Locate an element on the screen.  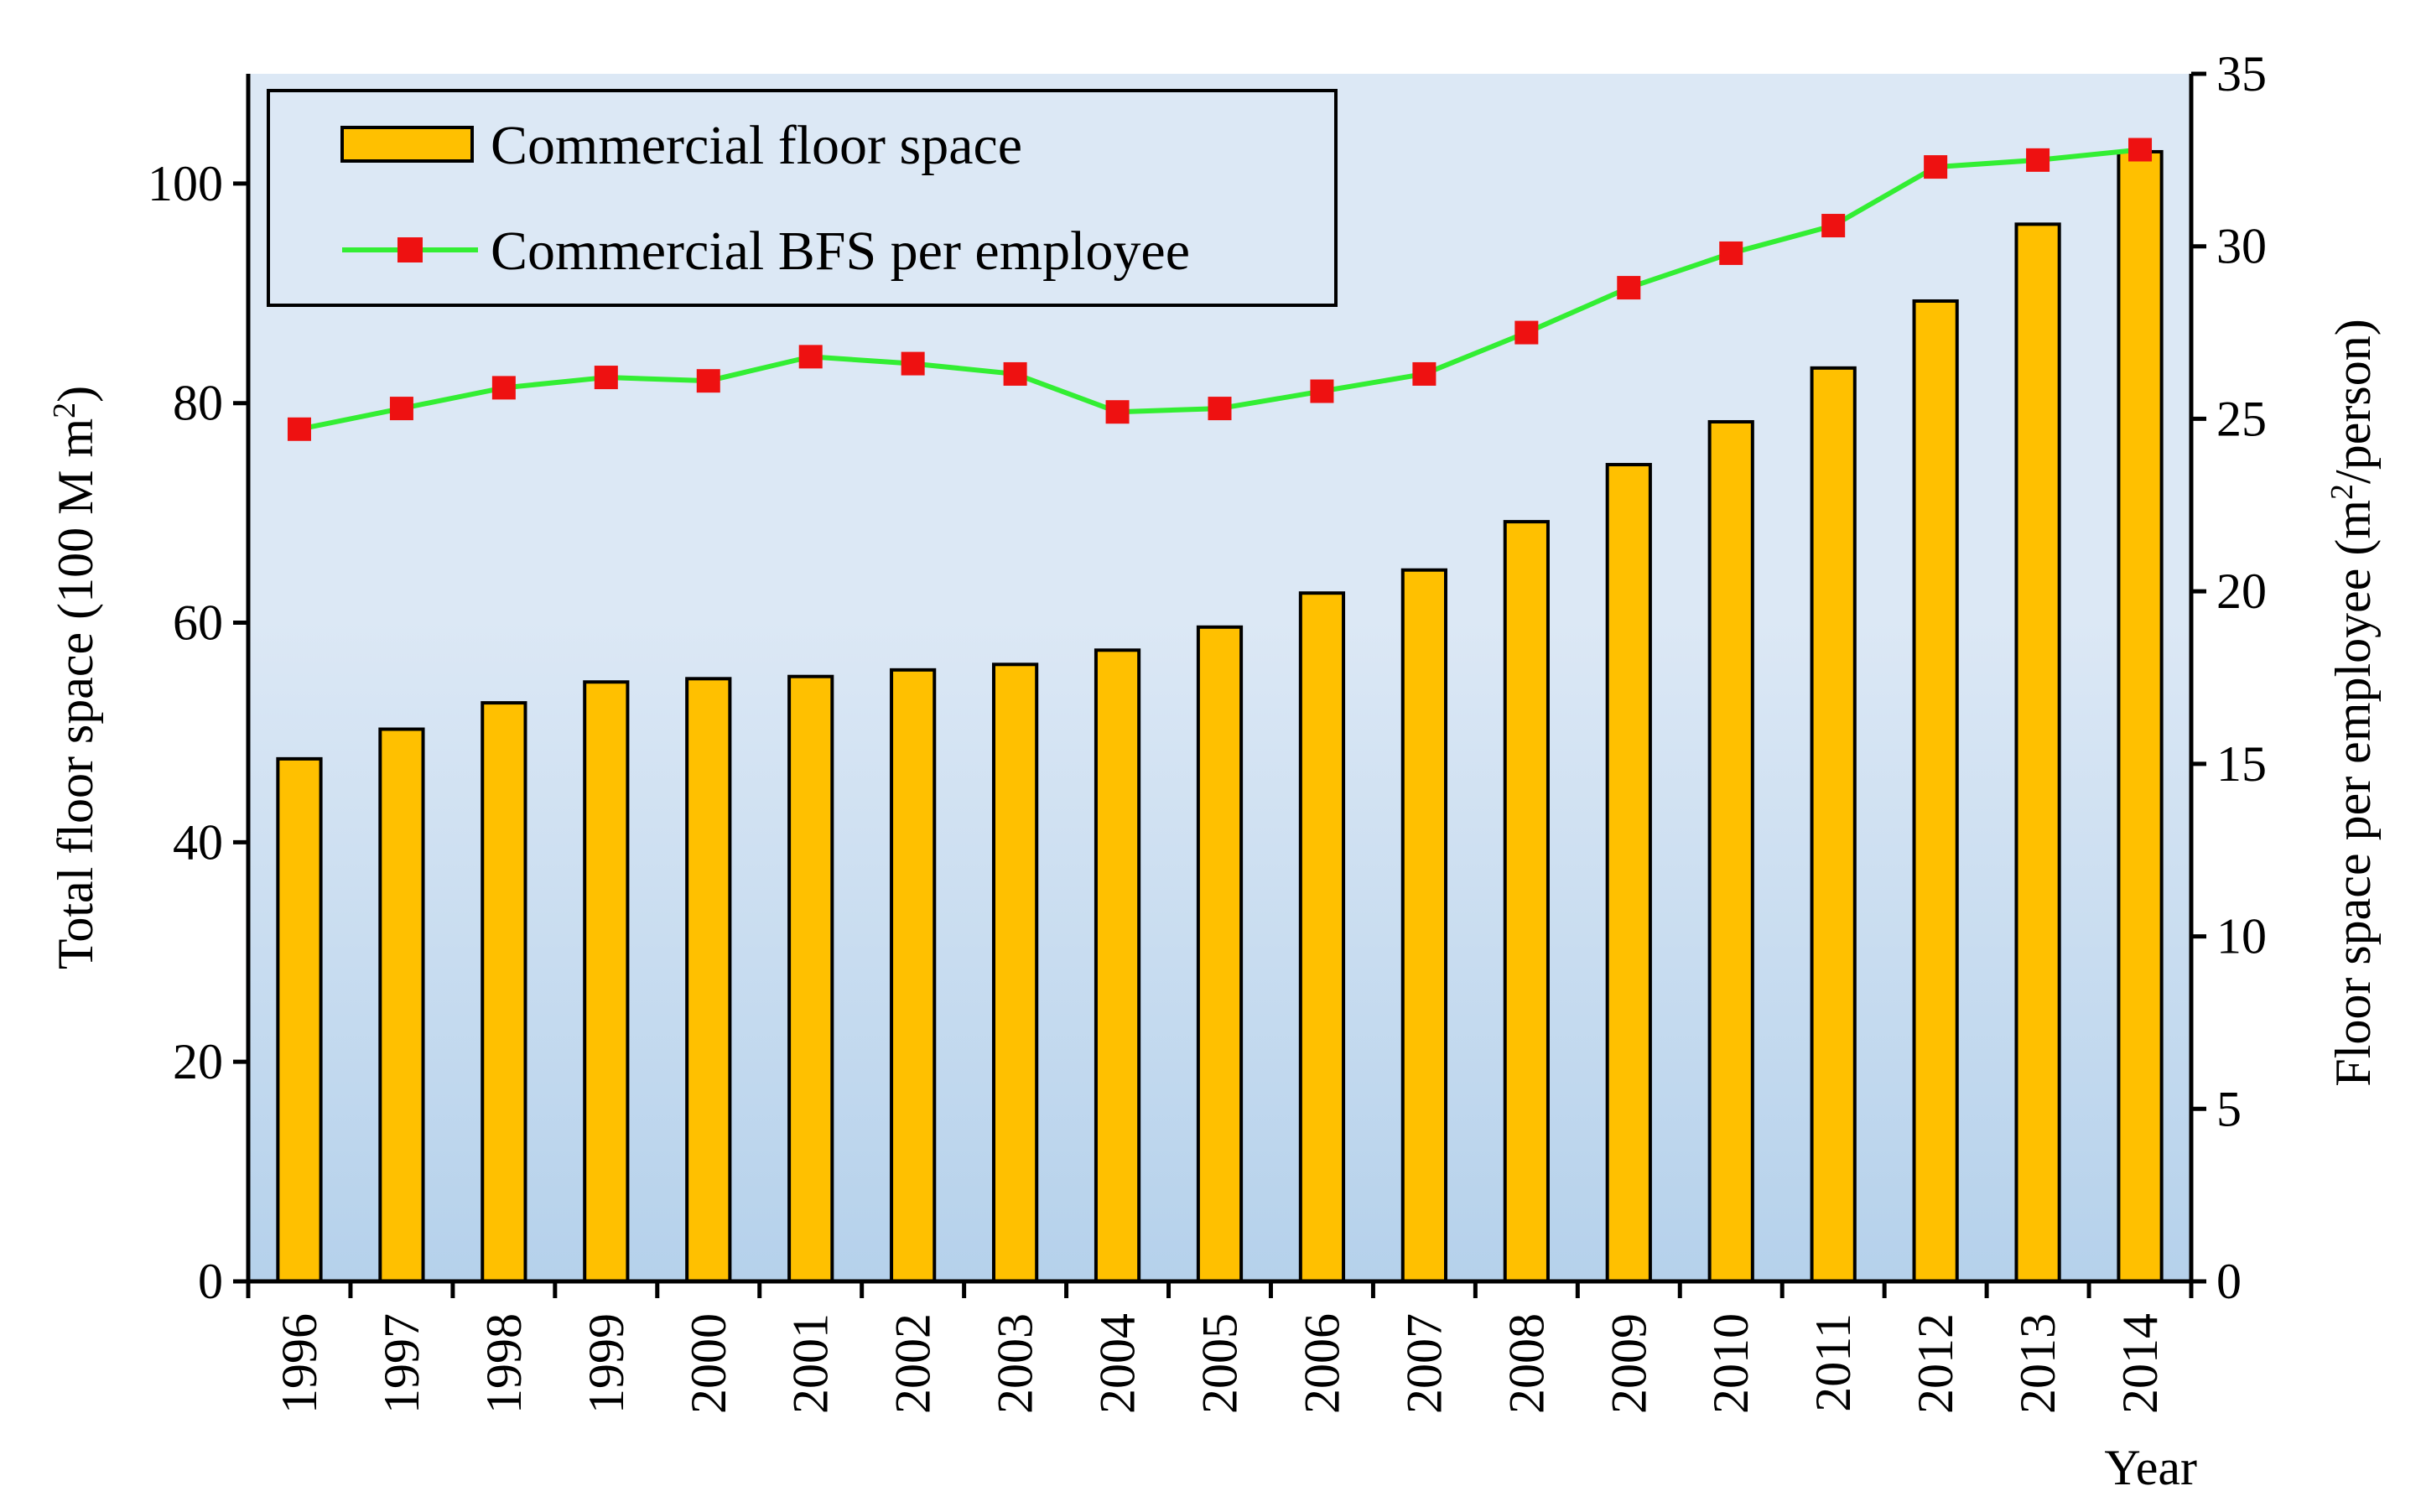
bar-2005 is located at coordinates (1220, 954).